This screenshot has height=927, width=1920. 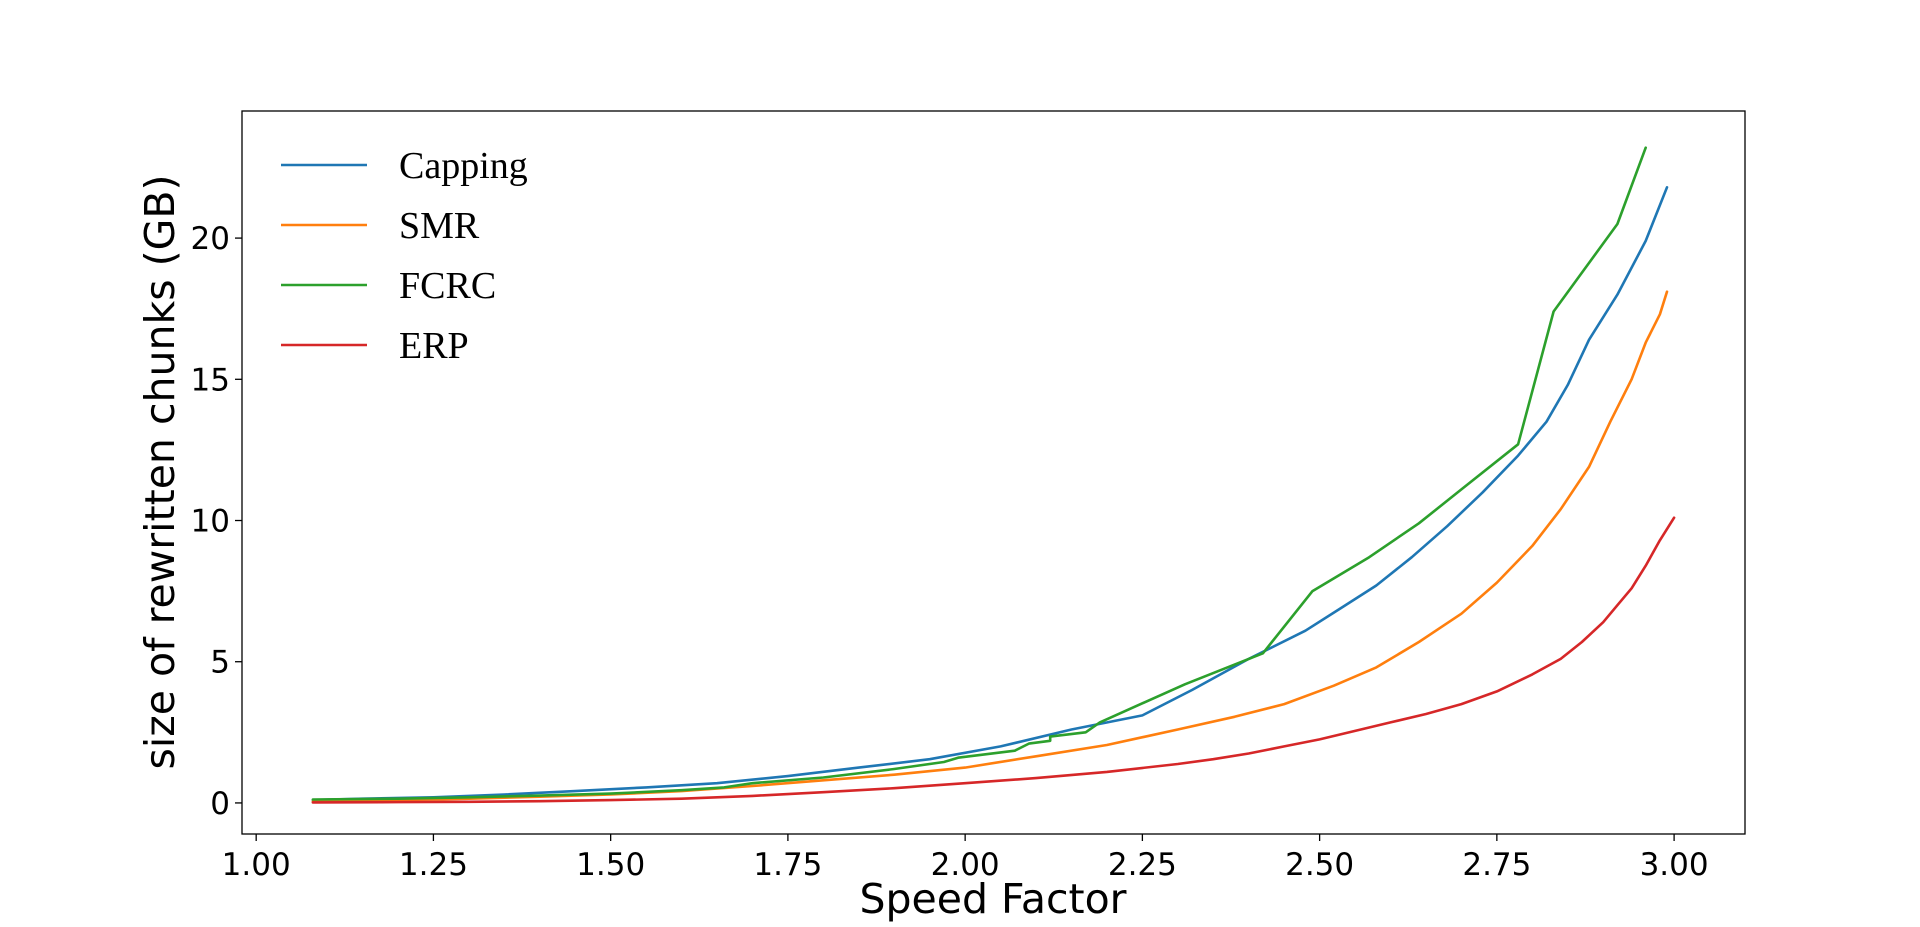 I want to click on y-tick-label: 0, so click(x=220, y=804).